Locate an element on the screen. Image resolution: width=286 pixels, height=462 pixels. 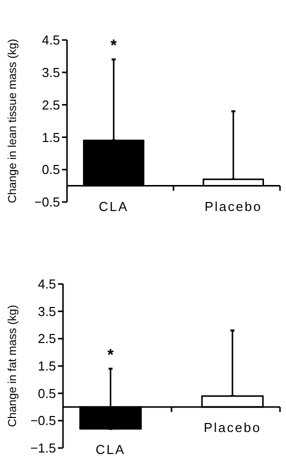
y-axis-title: Change in fat mass (kg) is located at coordinates (13, 366).